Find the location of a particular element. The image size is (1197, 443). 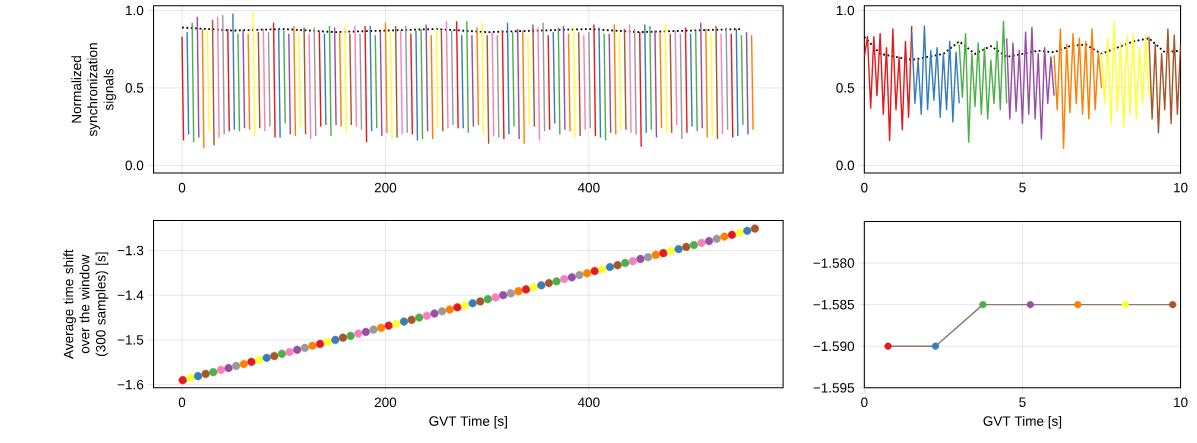

y-tick-label: −1.4 is located at coordinates (130, 295).